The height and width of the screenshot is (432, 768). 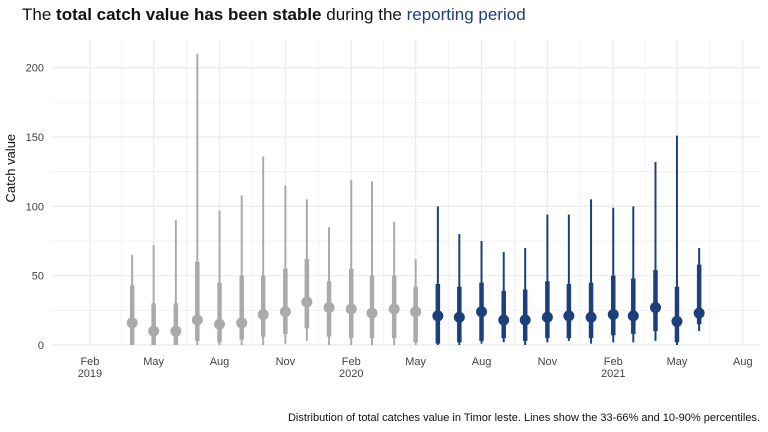 I want to click on y-tick-label: 150, so click(x=35, y=138).